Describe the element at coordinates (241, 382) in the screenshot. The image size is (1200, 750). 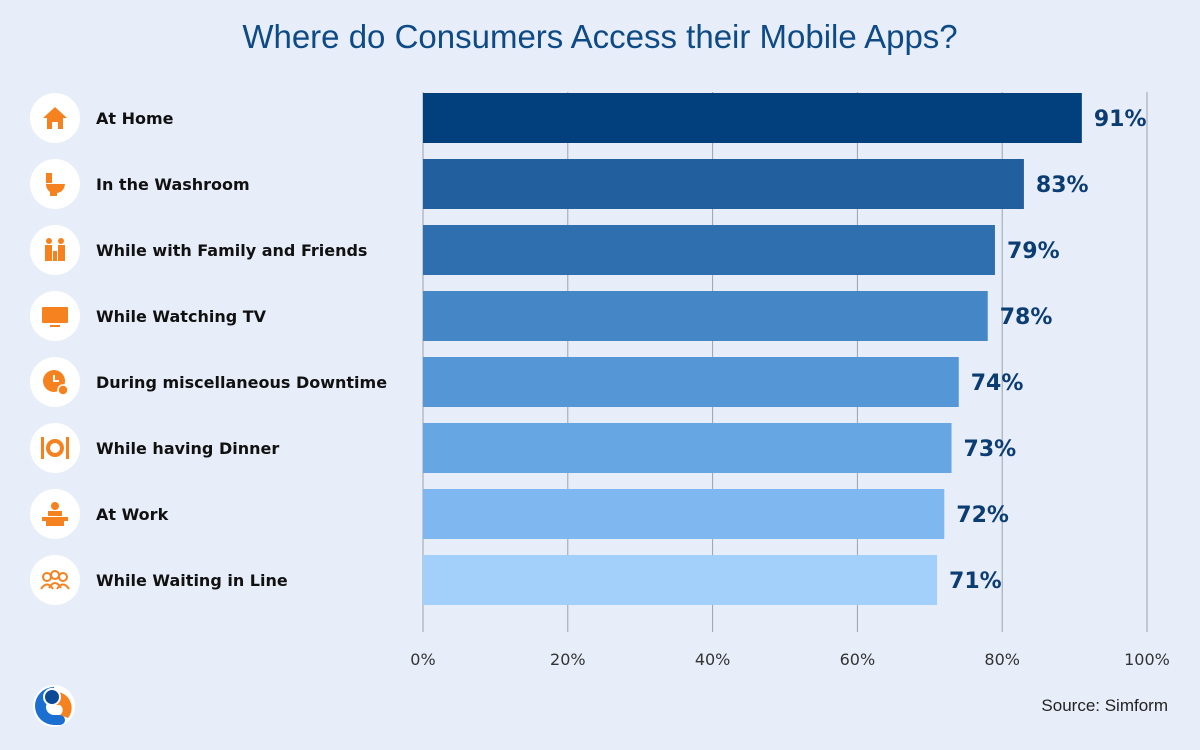
I see `category-label: During miscellaneous Downtime` at that location.